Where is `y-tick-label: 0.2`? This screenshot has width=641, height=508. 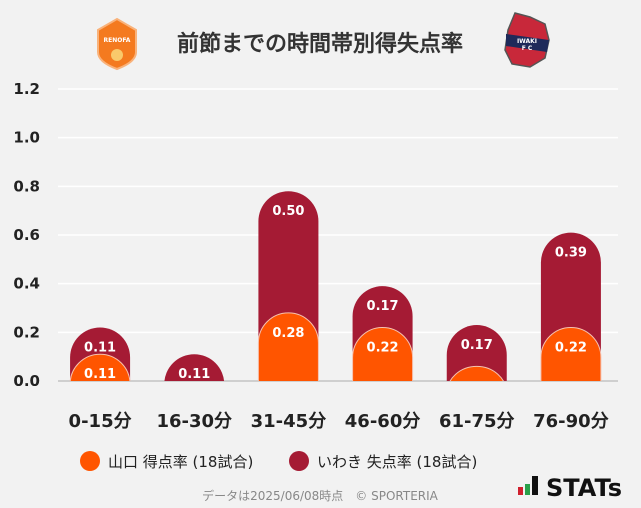 y-tick-label: 0.2 is located at coordinates (26, 332).